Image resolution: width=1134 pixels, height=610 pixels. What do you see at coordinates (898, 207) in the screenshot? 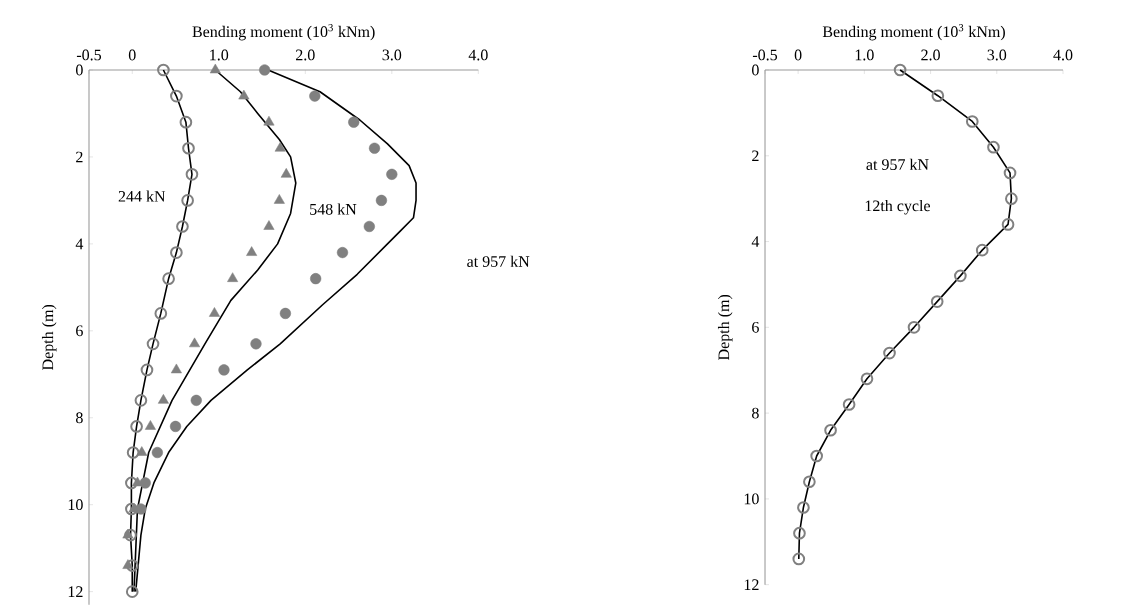
I see `annotation: 12th cycle` at bounding box center [898, 207].